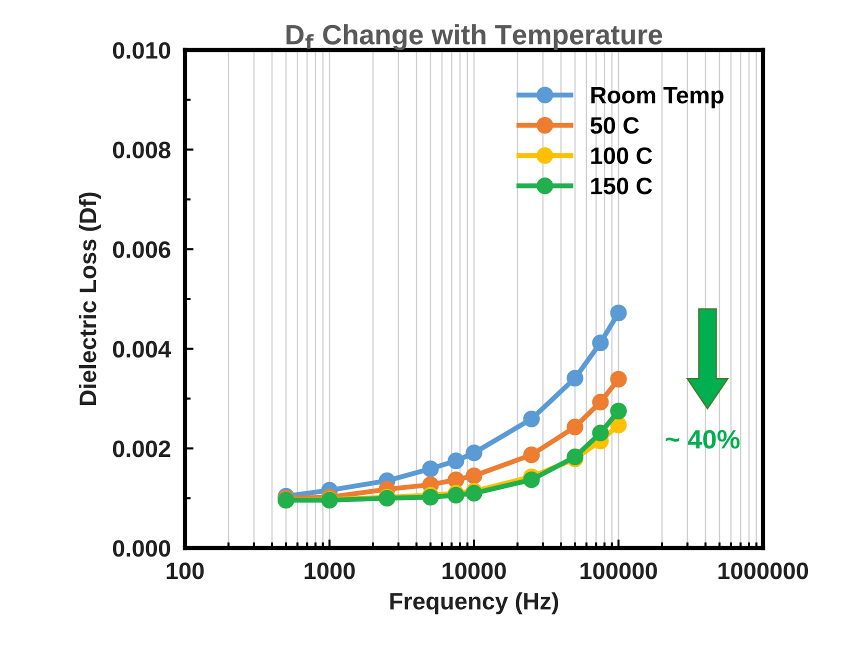 The width and height of the screenshot is (854, 648). I want to click on legend-label: 50 C, so click(614, 125).